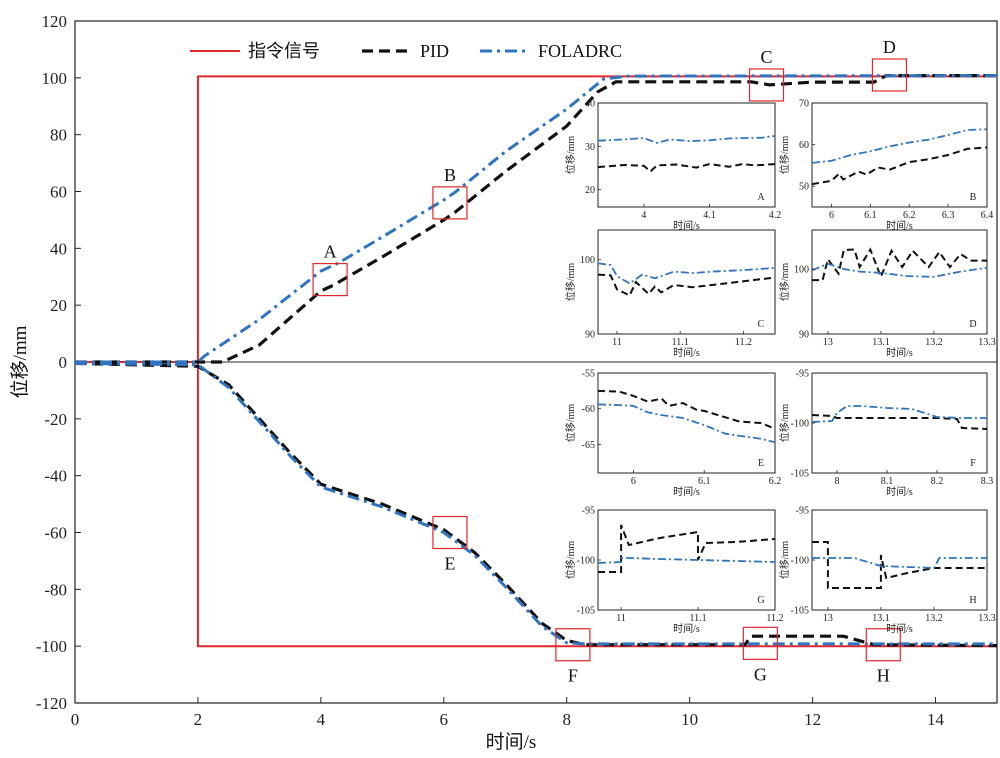 The height and width of the screenshot is (758, 1000). What do you see at coordinates (55, 533) in the screenshot?
I see `y-tick-label: -60` at bounding box center [55, 533].